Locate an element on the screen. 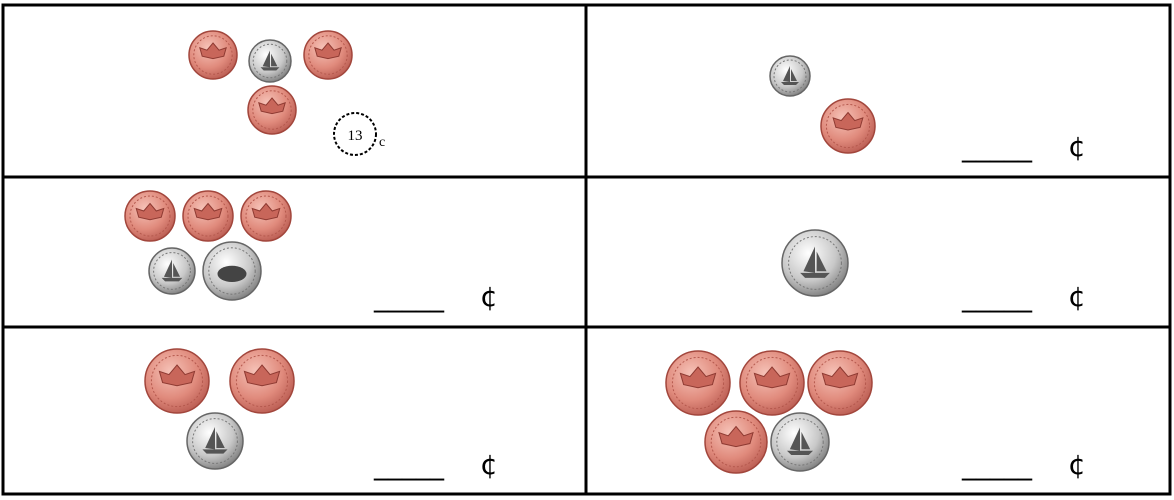 Image resolution: width=1174 pixels, height=500 pixels. answer-circle is located at coordinates (355, 134).